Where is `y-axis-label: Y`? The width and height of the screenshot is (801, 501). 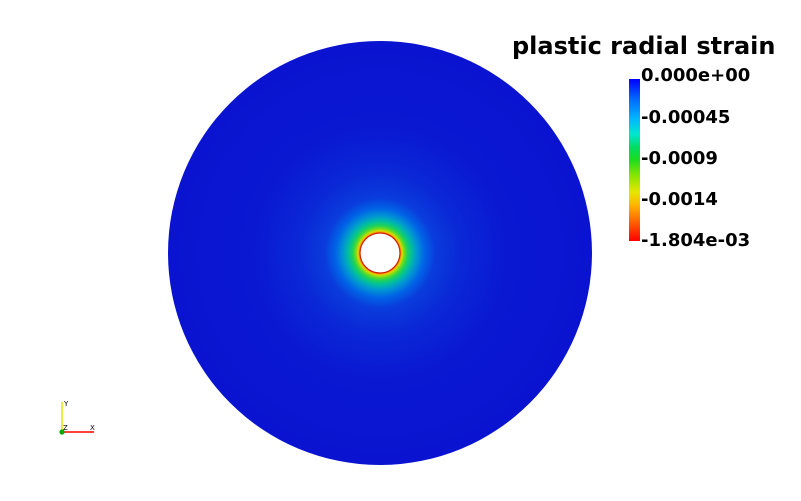 y-axis-label: Y is located at coordinates (66, 404).